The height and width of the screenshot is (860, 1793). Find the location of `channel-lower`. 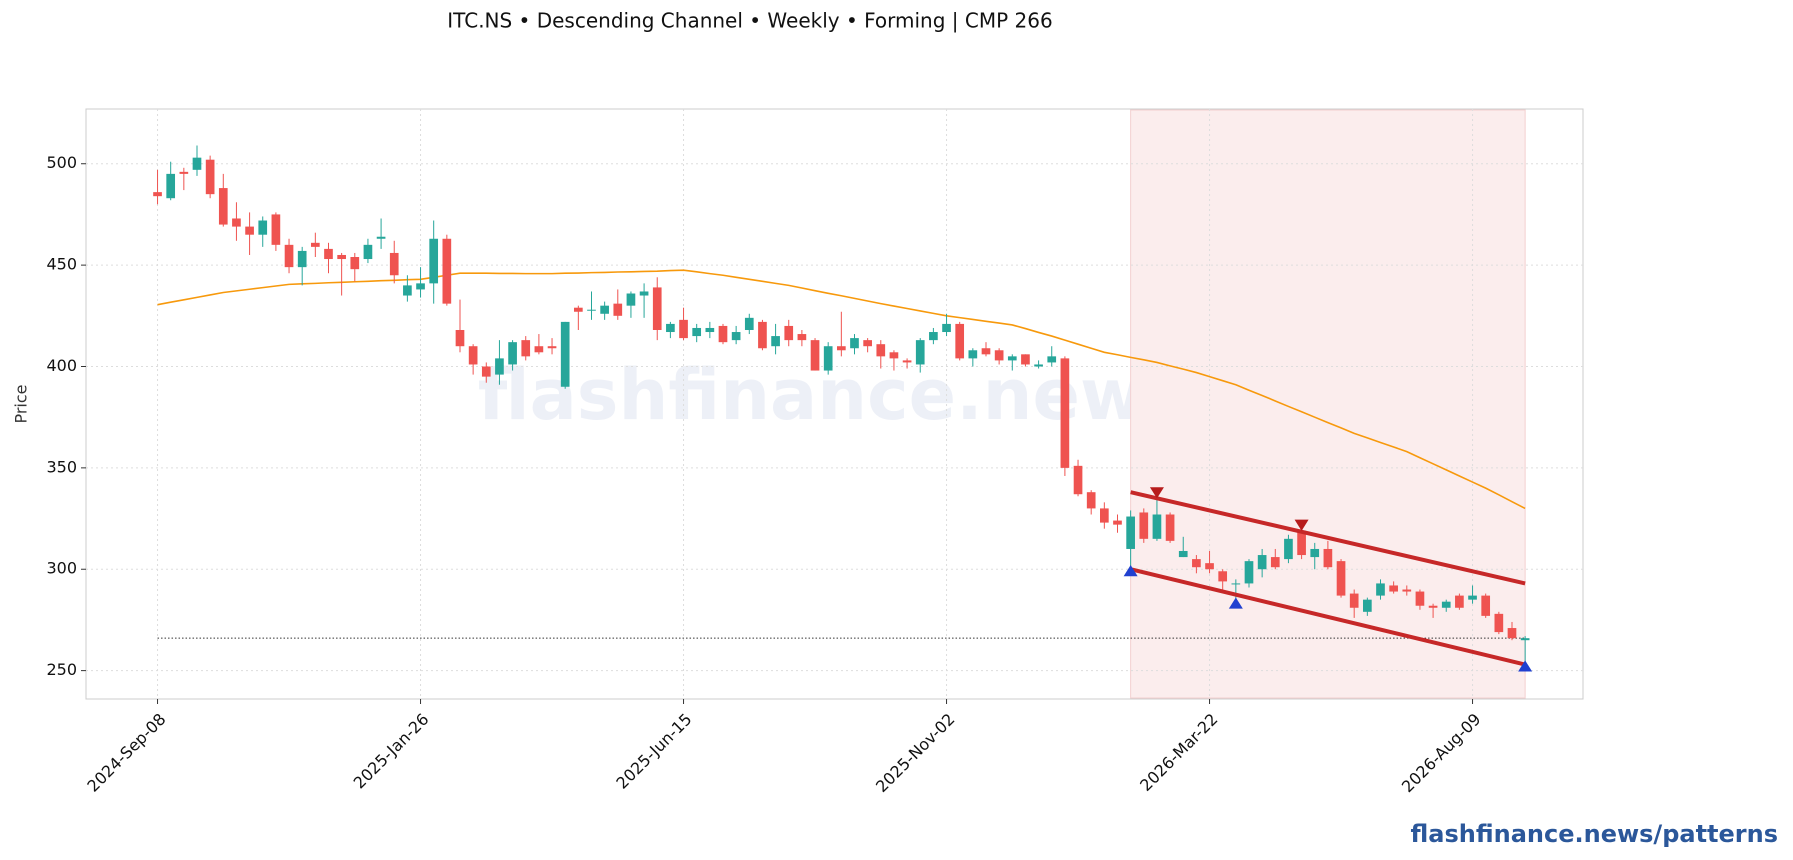

channel-lower is located at coordinates (1328, 617).